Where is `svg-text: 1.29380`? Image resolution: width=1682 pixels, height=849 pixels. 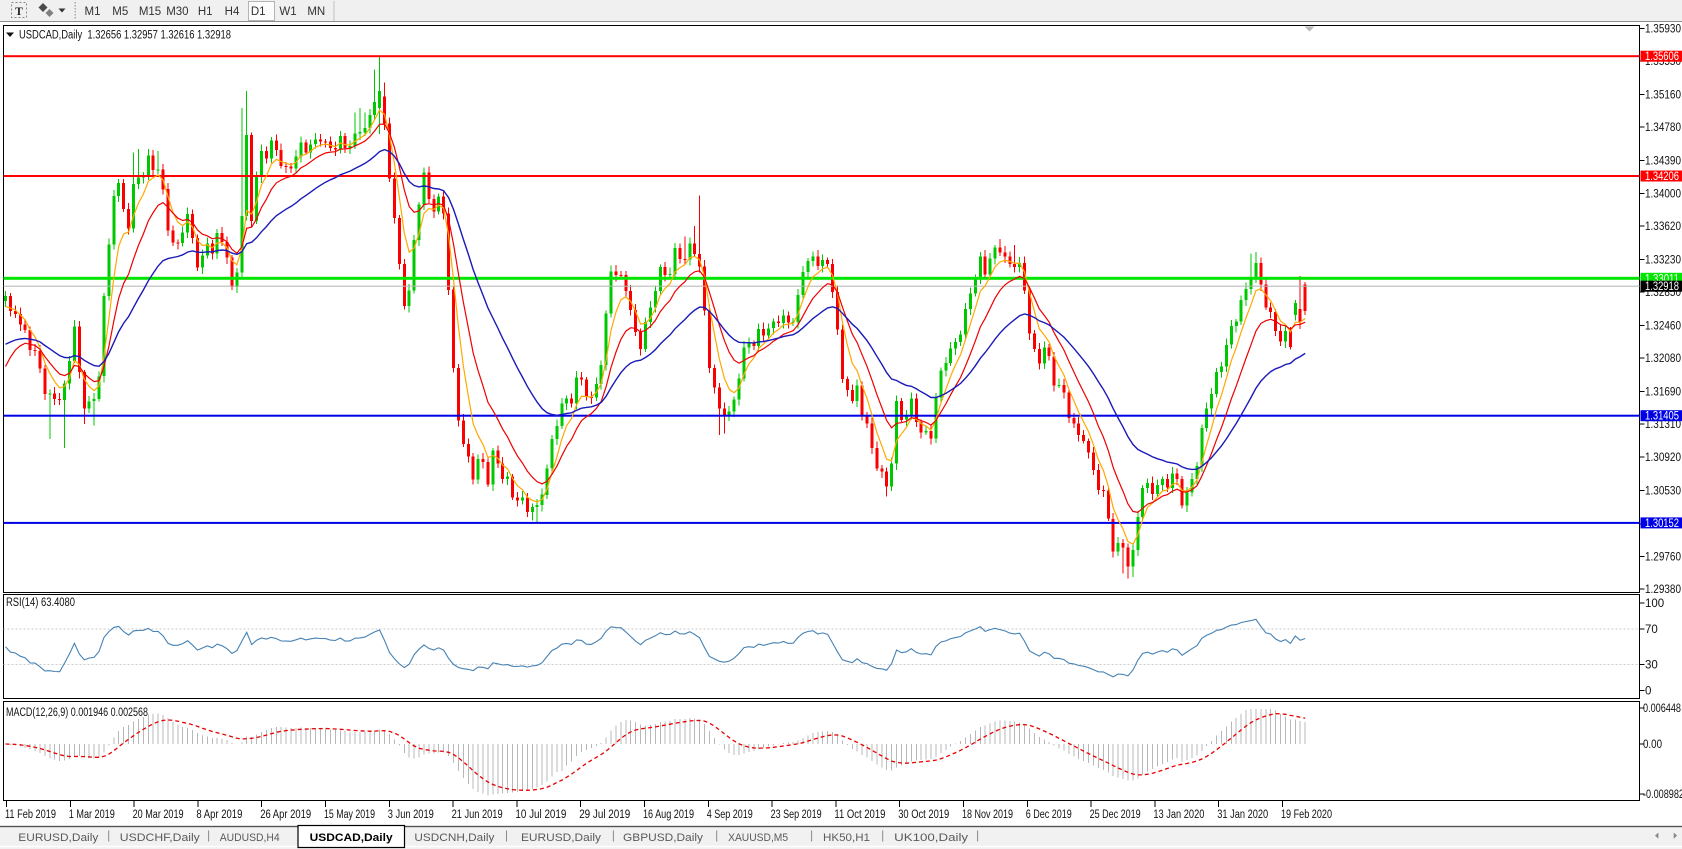
svg-text: 1.29380 is located at coordinates (1663, 590).